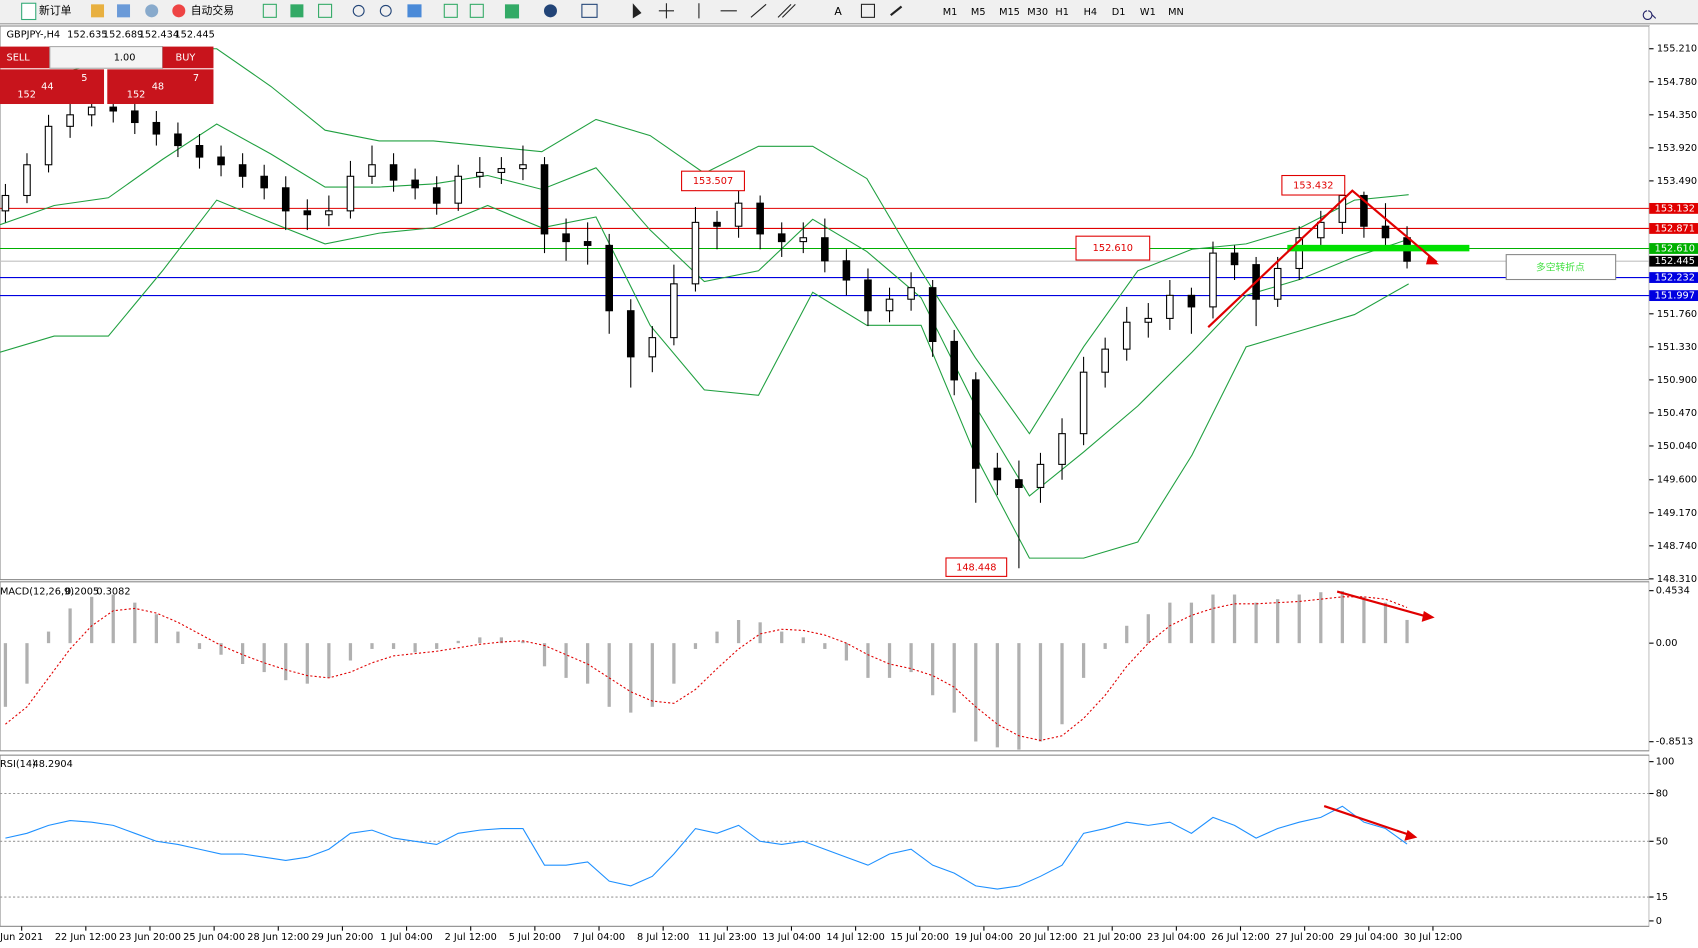 This screenshot has width=1698, height=948. Describe the element at coordinates (47, 87) in the screenshot. I see `sell-pips: 44` at that location.